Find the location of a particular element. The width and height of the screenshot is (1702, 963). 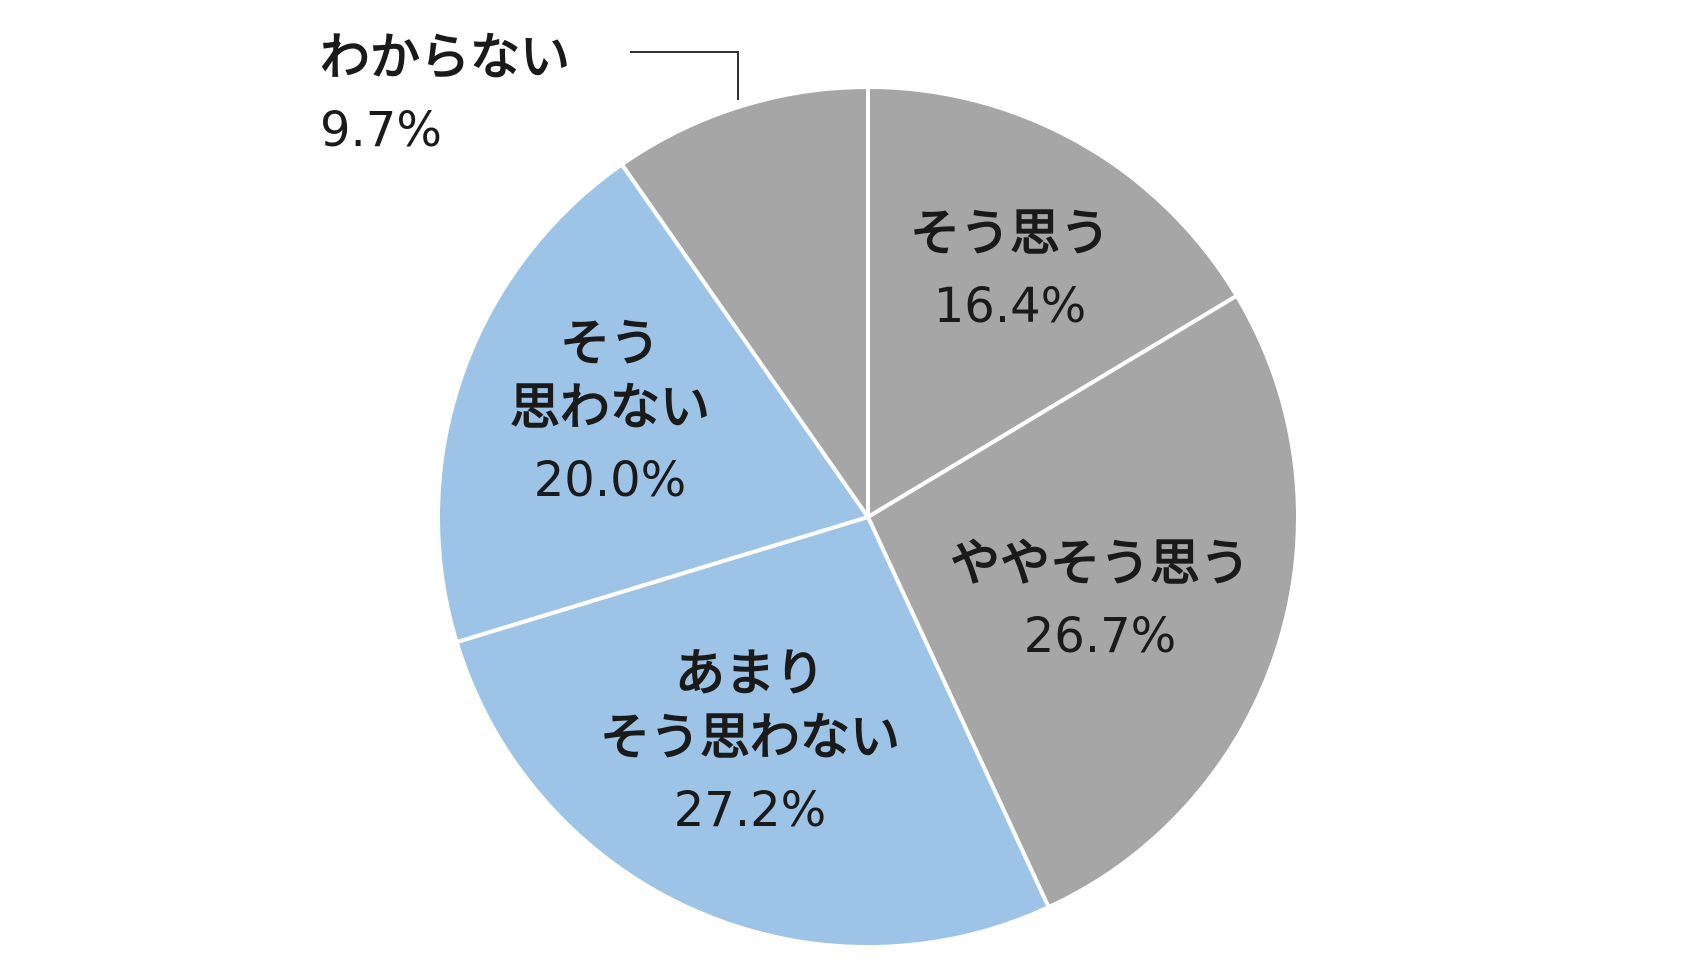

slice-label: そう思わない is located at coordinates (750, 737).